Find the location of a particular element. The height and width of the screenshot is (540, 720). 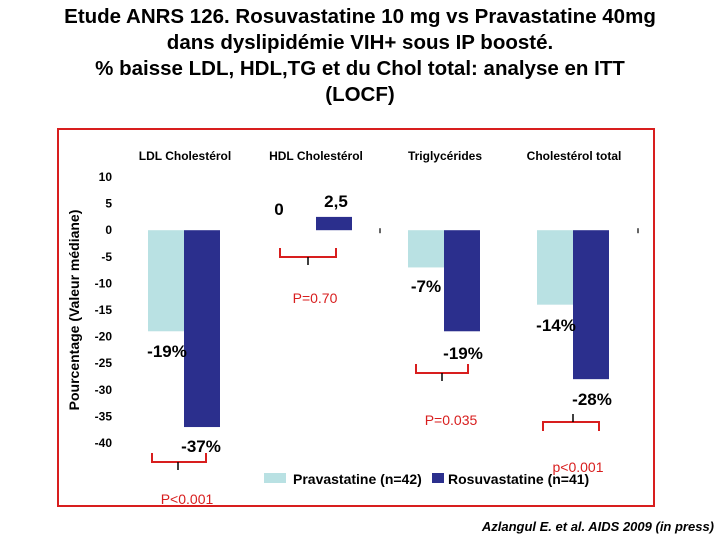

y-tick-label: -25 is located at coordinates (104, 363).